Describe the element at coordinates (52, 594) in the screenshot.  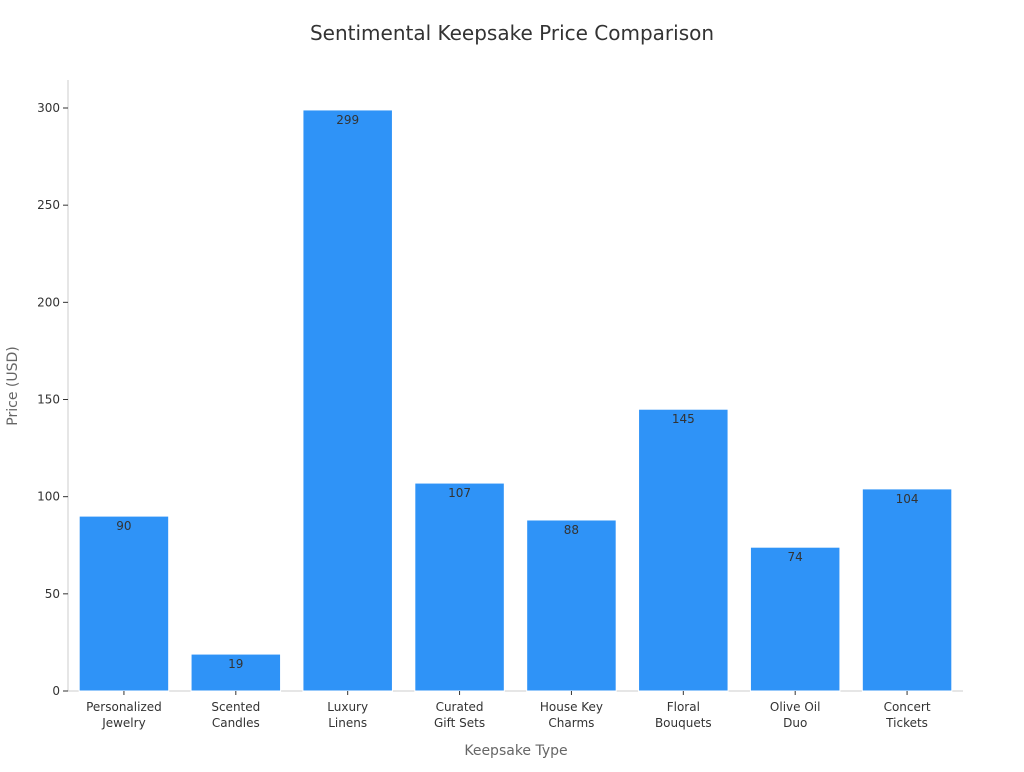
I see `y-tick-label-50: 50` at that location.